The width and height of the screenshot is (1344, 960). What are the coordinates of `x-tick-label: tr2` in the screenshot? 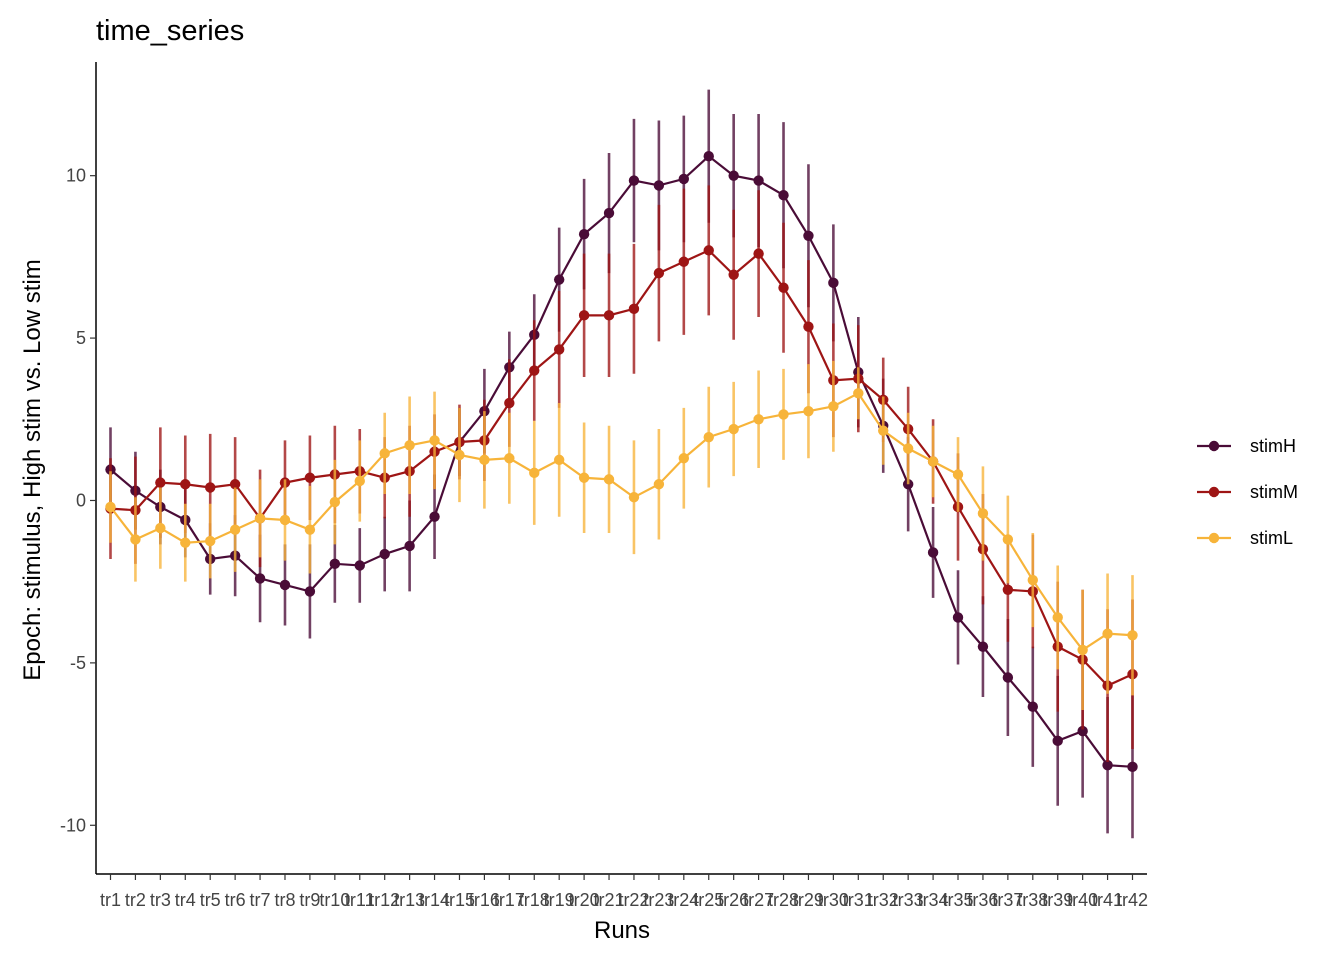 It's located at (135, 900).